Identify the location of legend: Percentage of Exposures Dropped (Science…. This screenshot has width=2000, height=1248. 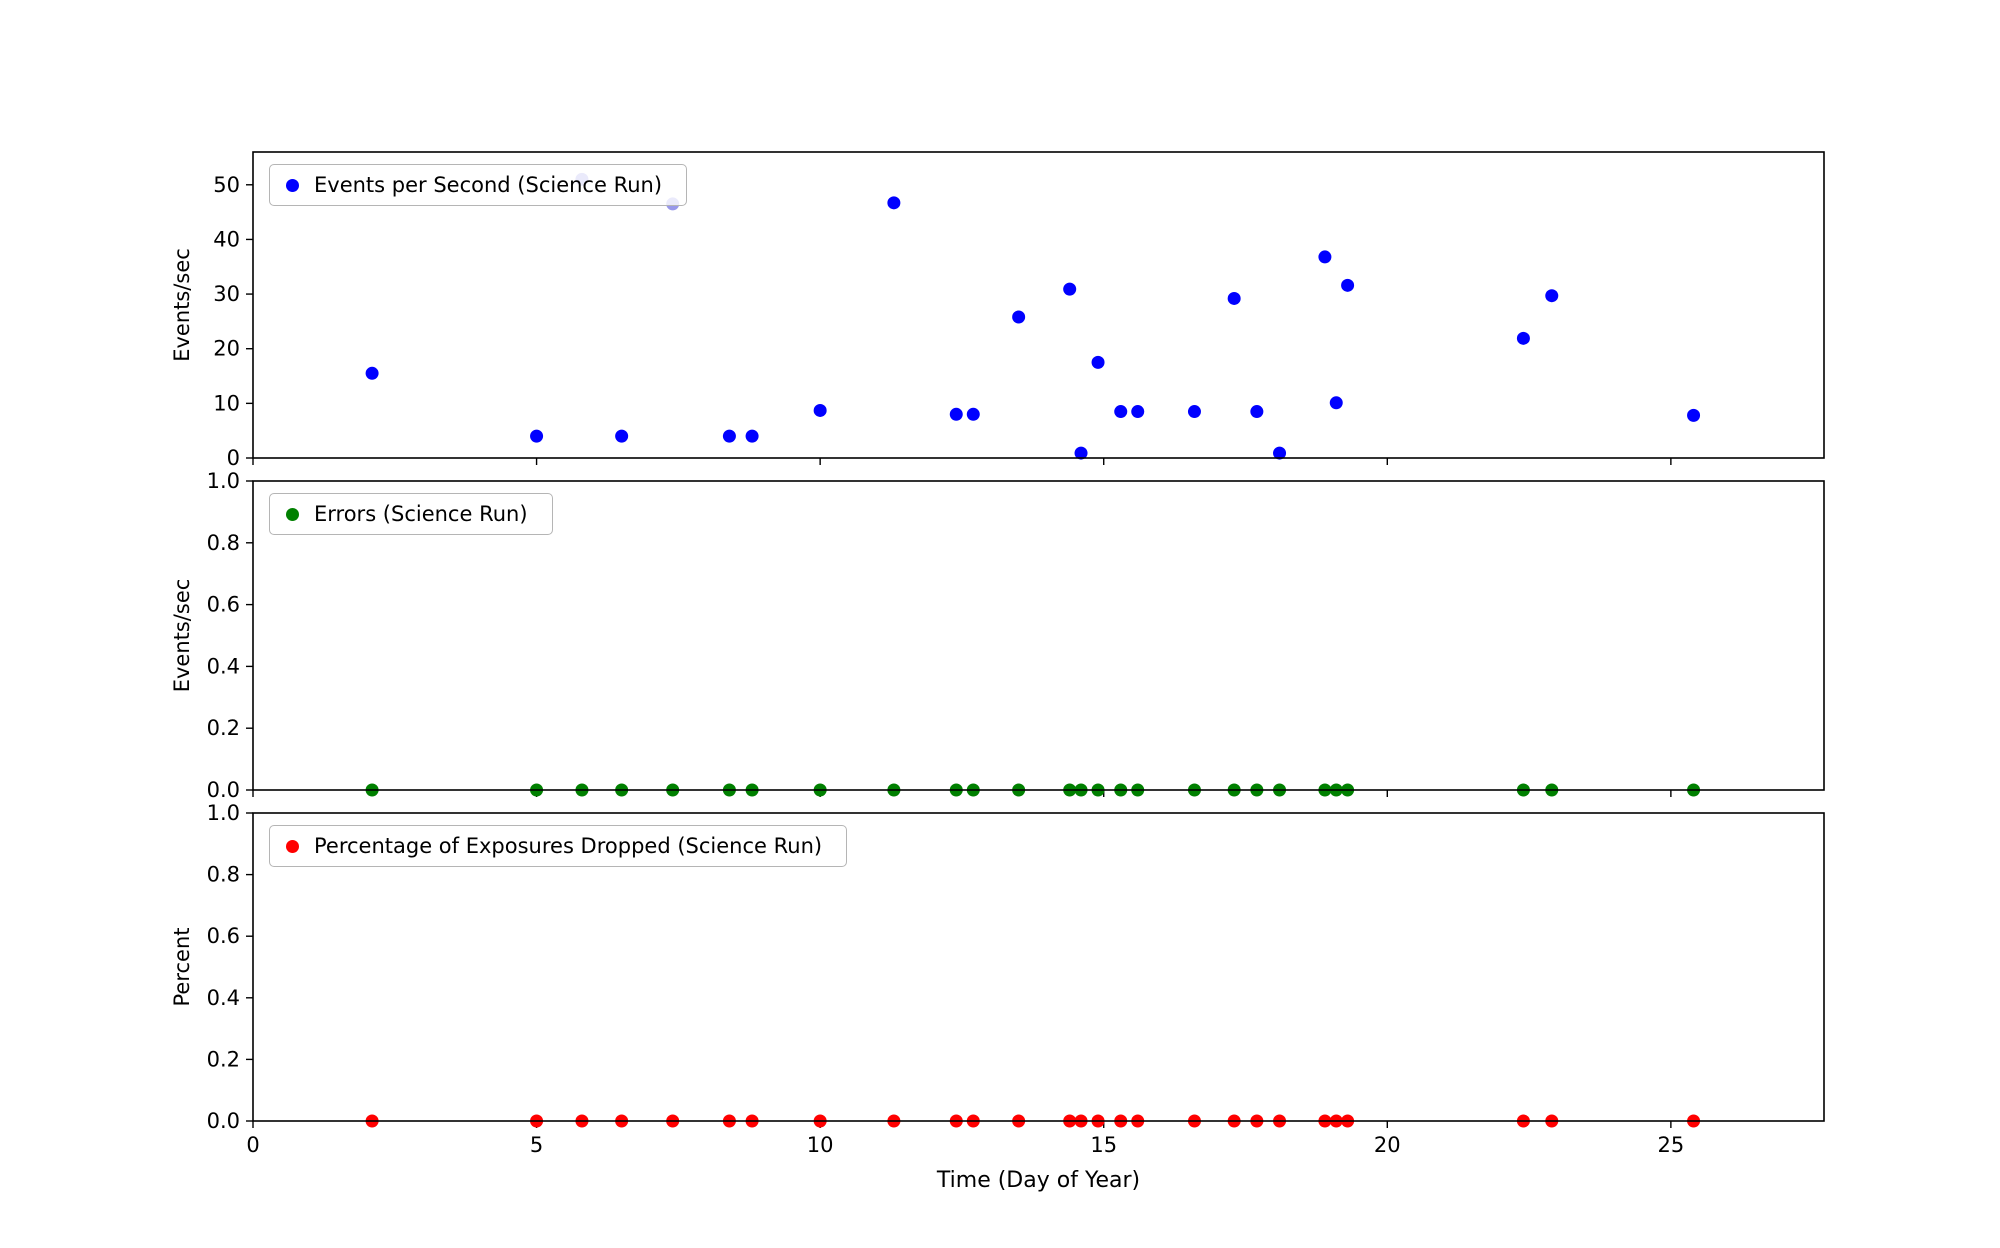
(558, 846).